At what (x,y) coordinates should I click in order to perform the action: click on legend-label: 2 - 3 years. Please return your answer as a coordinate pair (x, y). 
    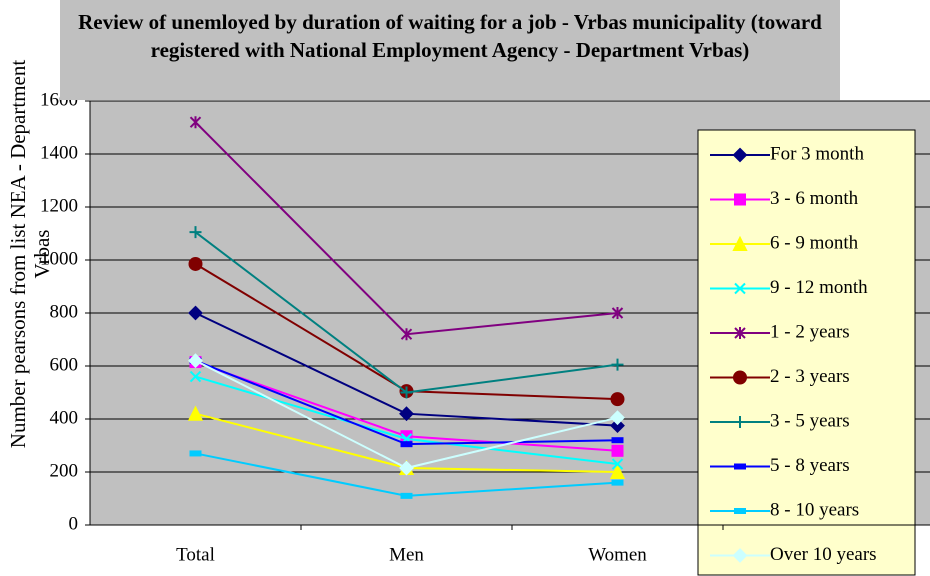
    Looking at the image, I should click on (810, 376).